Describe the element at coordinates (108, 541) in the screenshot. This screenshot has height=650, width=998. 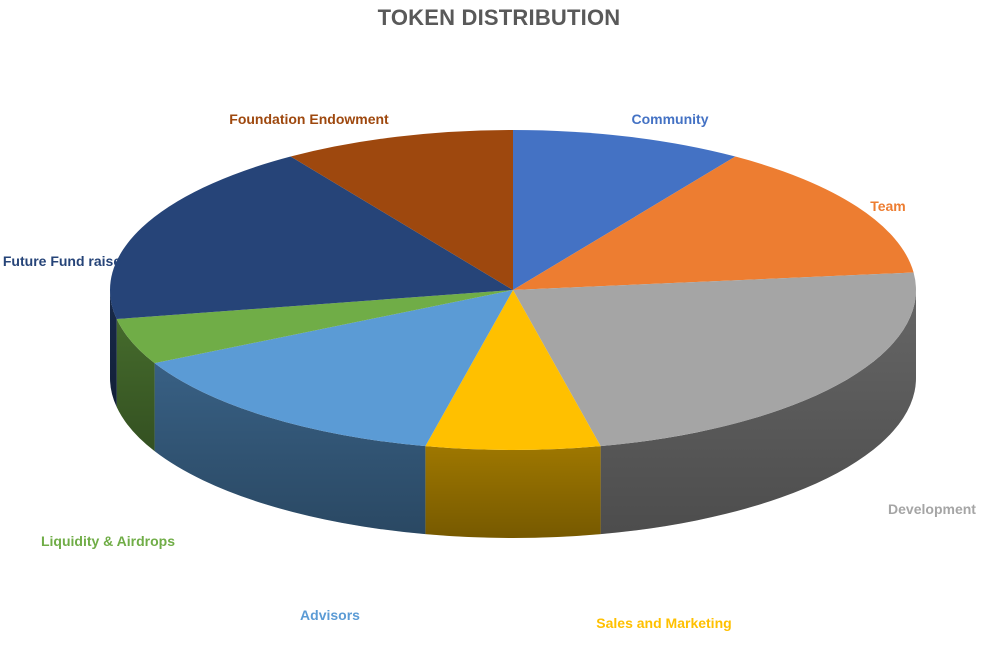
I see `slice-label-liquidity-and-airdrops: Liquidity & Airdrops` at that location.